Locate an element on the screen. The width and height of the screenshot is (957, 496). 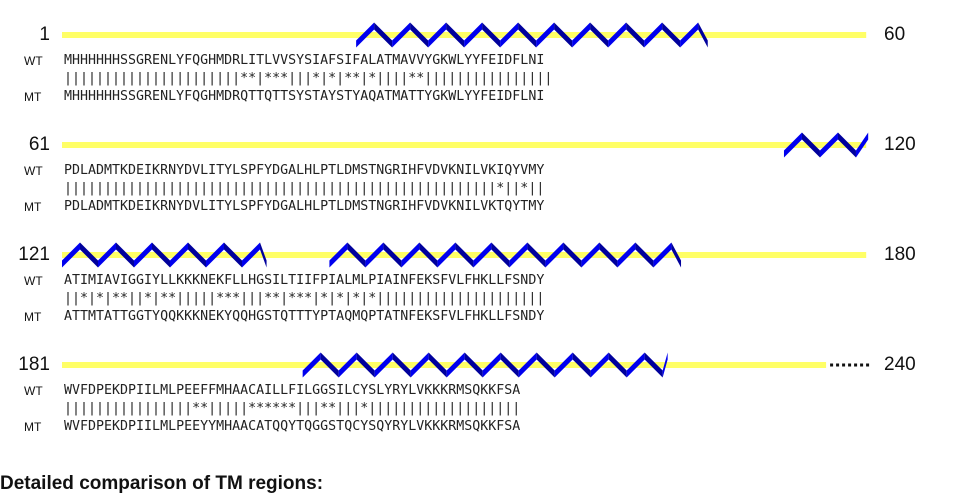
start-position: 1 is located at coordinates (44, 34).